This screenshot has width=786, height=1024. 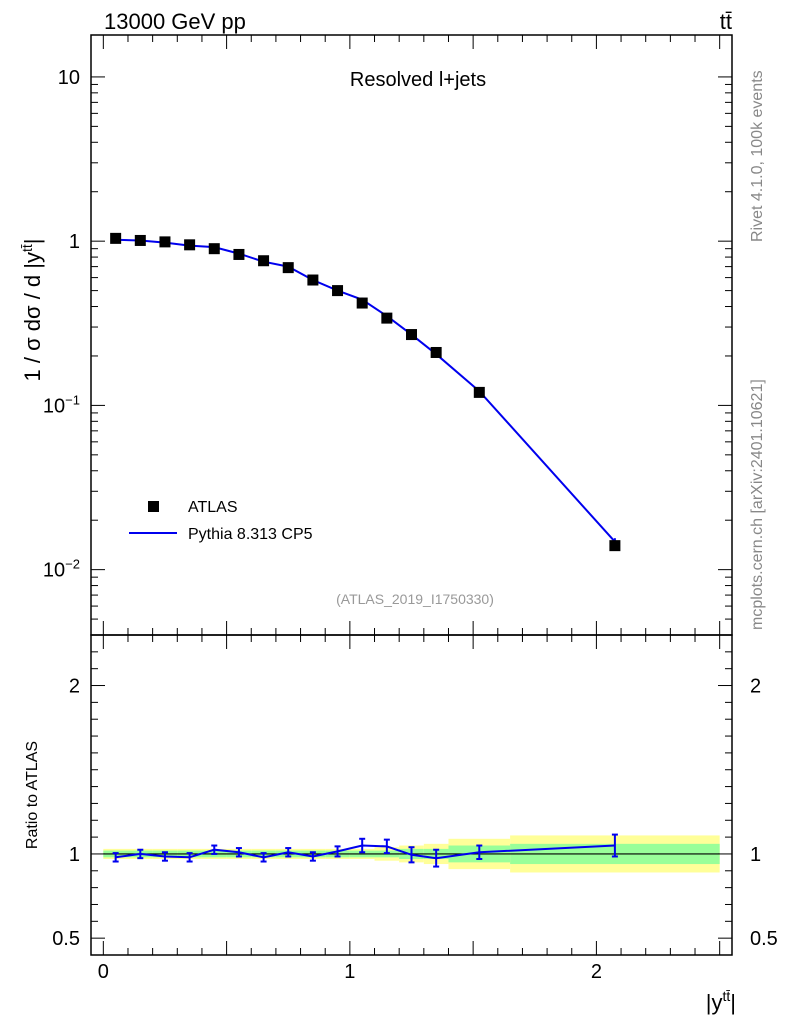 What do you see at coordinates (764, 939) in the screenshot?
I see `ratio-y-tick-label-right: 0.5` at bounding box center [764, 939].